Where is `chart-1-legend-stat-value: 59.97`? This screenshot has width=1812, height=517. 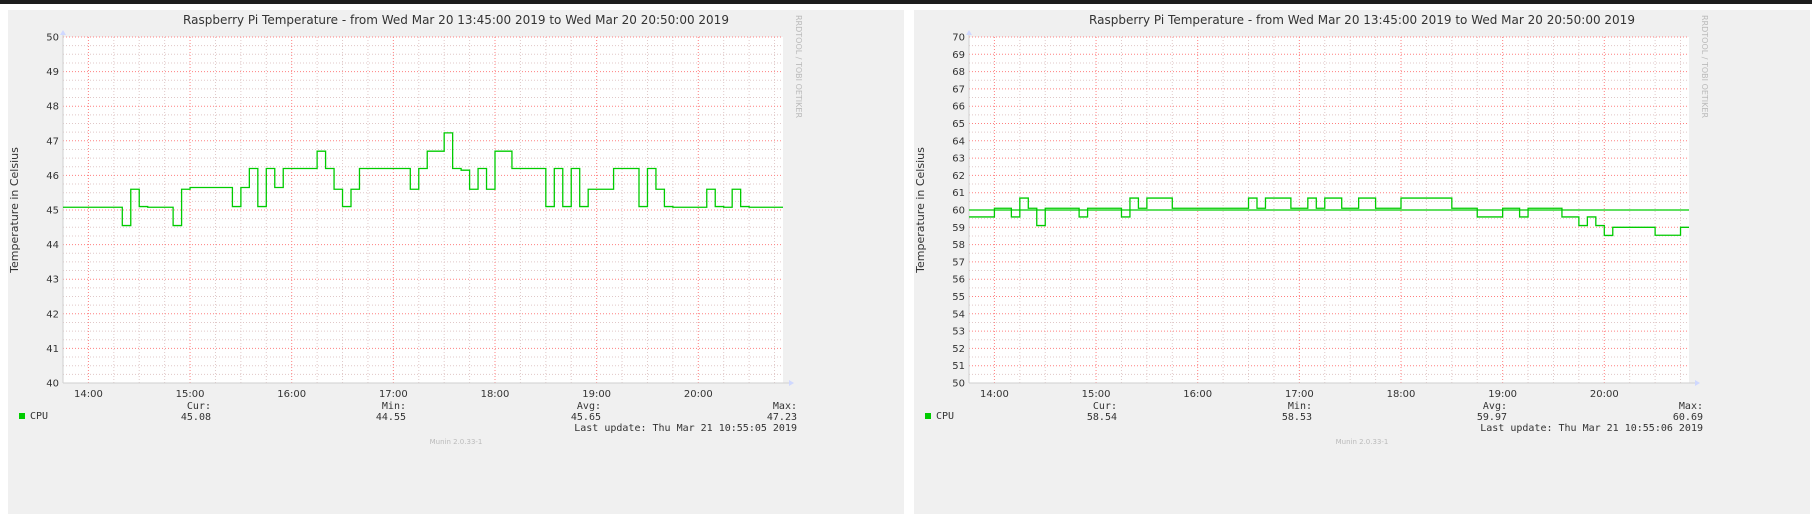
chart-1-legend-stat-value: 59.97 is located at coordinates (1492, 417).